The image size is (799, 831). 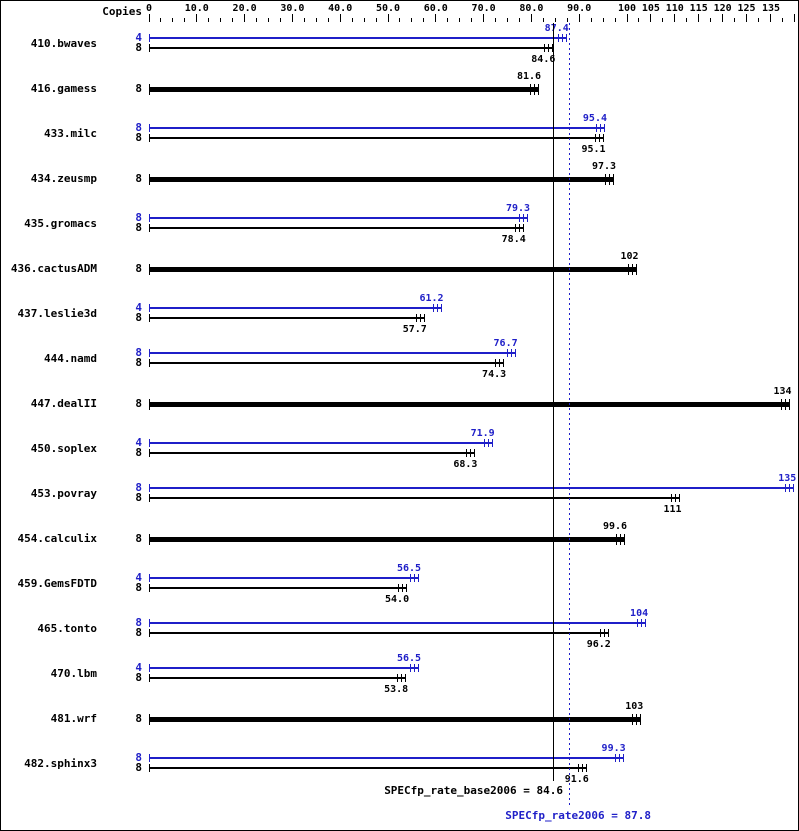 What do you see at coordinates (53, 268) in the screenshot?
I see `benchmark-name: 436.cactusADM` at bounding box center [53, 268].